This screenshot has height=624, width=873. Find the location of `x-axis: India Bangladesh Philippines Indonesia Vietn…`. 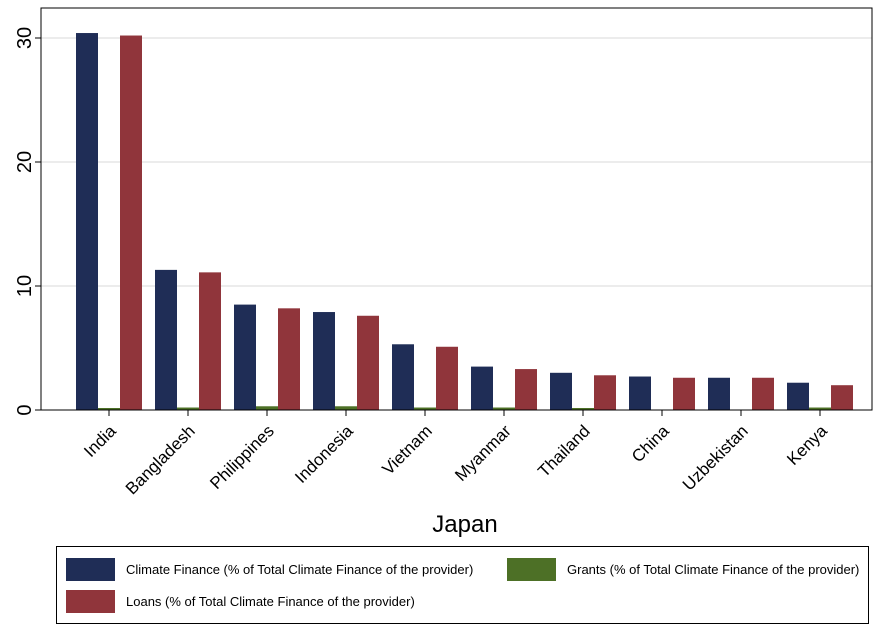

x-axis: India Bangladesh Philippines Indonesia Vietn… is located at coordinates (455, 454).